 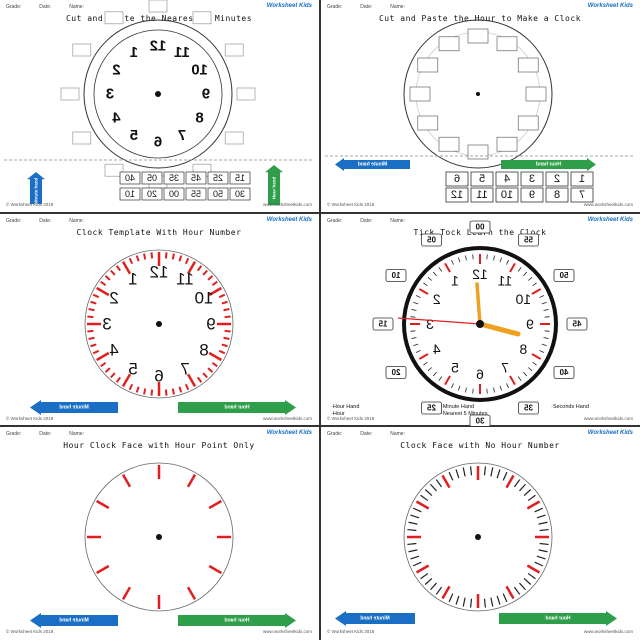 What do you see at coordinates (582, 195) in the screenshot?
I see `hour-card-number: 7` at bounding box center [582, 195].